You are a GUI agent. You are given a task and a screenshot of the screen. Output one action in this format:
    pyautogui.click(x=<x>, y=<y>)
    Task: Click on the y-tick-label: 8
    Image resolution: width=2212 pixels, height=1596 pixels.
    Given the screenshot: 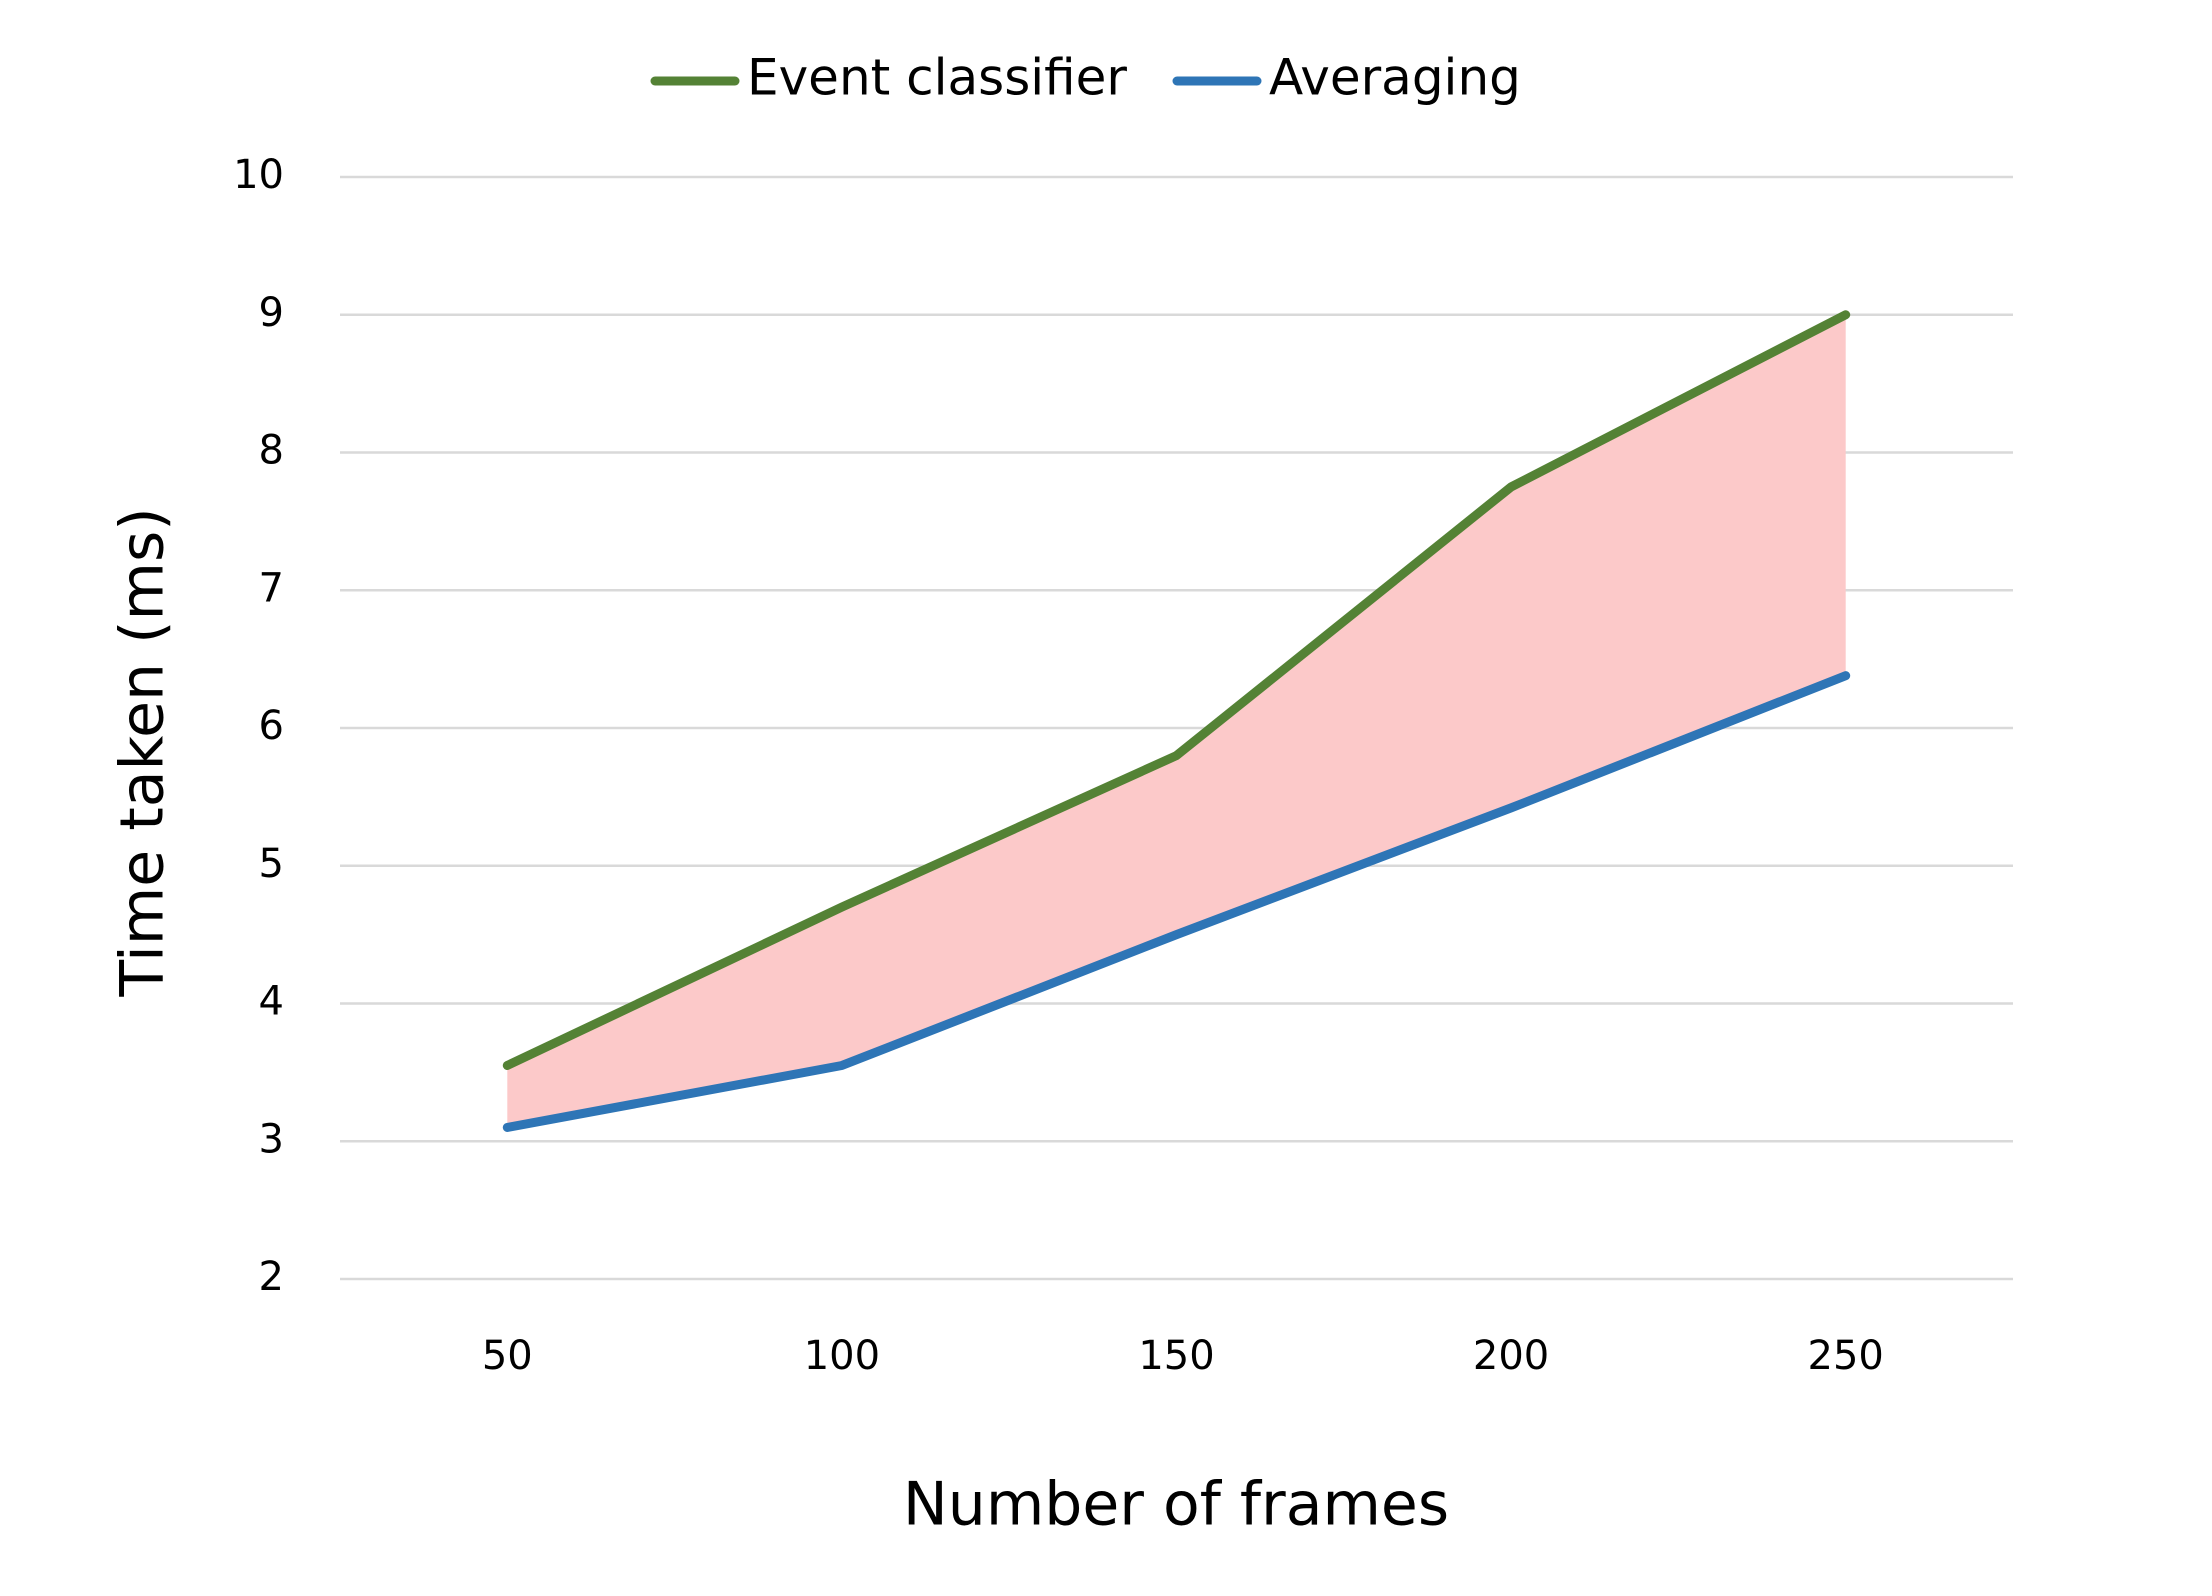 What is the action you would take?
    pyautogui.click(x=271, y=451)
    